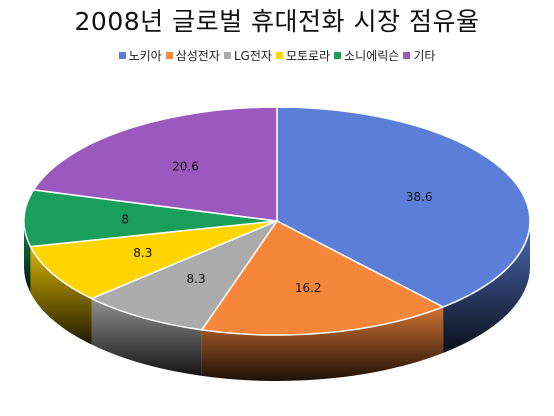  What do you see at coordinates (145, 56) in the screenshot?
I see `legend-label: 노키아` at bounding box center [145, 56].